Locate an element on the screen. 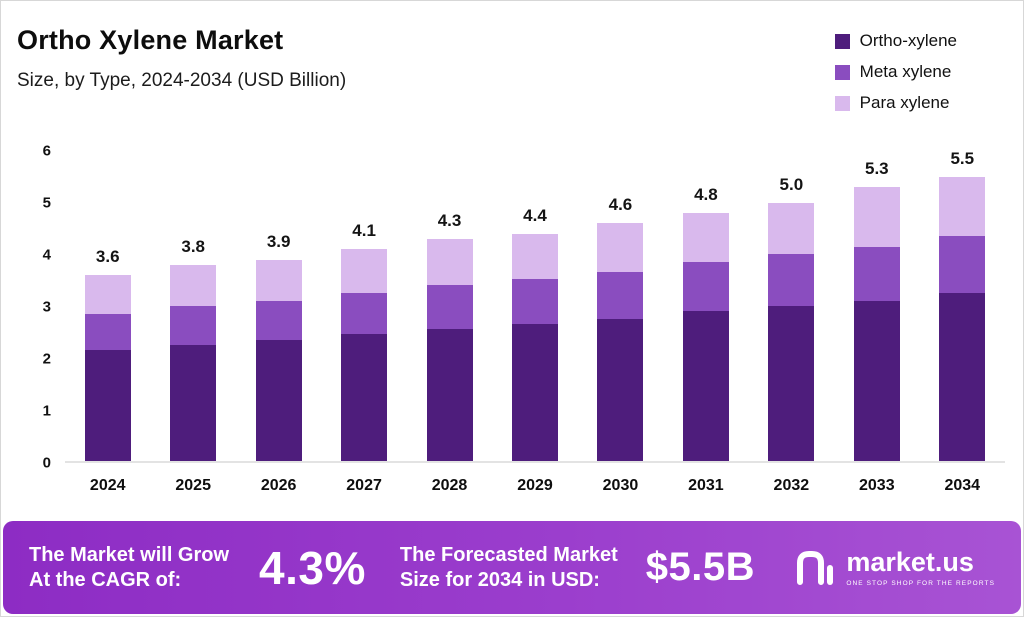 This screenshot has height=617, width=1024. y-axis: 0 1 2 3 4 5 6 is located at coordinates (42, 307).